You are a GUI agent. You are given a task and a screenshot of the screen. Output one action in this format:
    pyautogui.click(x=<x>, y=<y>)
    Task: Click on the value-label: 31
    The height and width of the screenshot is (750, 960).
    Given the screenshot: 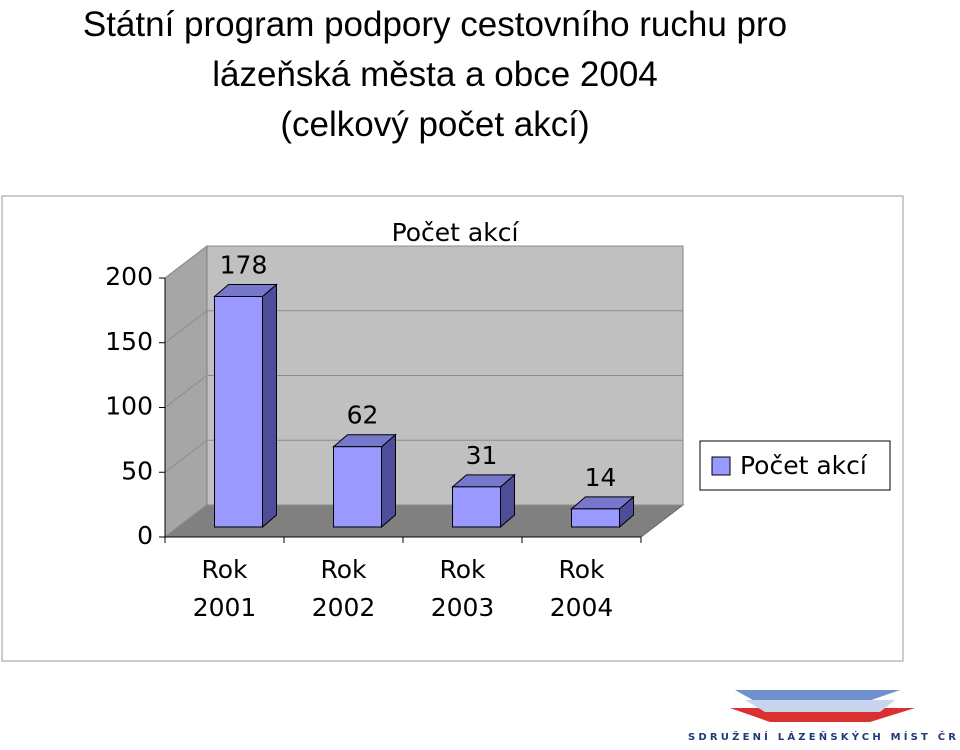 What is the action you would take?
    pyautogui.click(x=482, y=455)
    